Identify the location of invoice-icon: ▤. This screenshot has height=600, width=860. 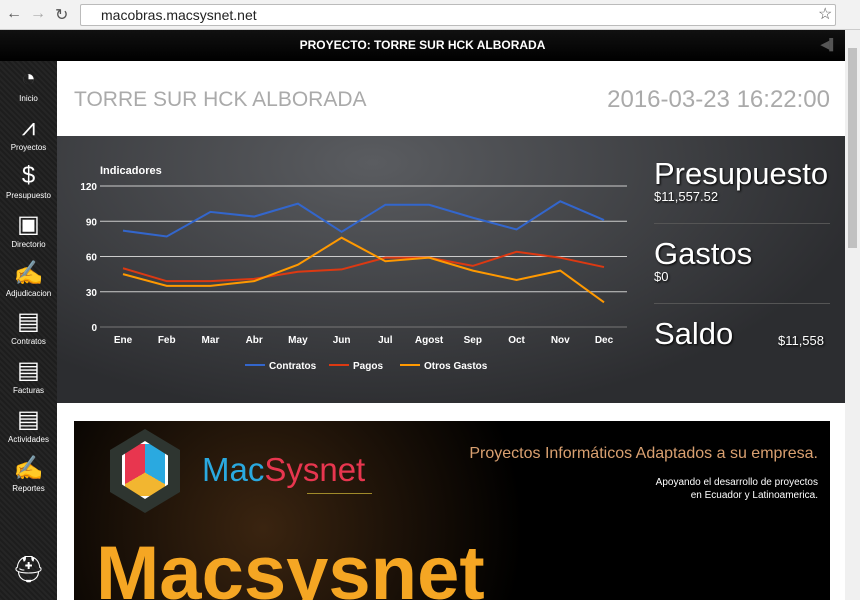
(28, 371).